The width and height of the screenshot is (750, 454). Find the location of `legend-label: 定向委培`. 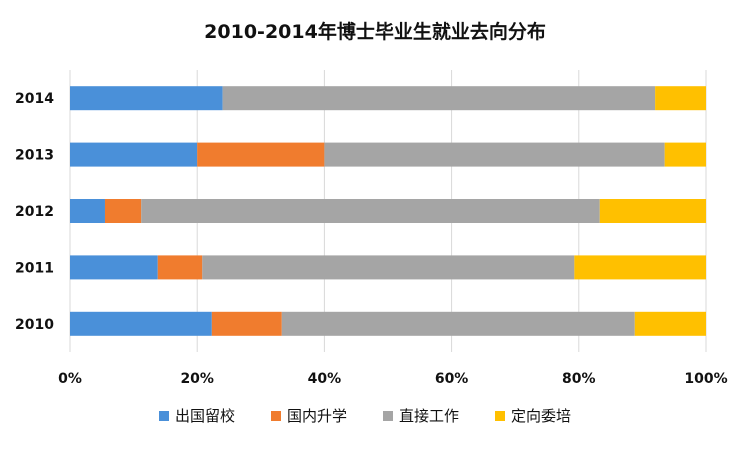

legend-label: 定向委培 is located at coordinates (541, 416).